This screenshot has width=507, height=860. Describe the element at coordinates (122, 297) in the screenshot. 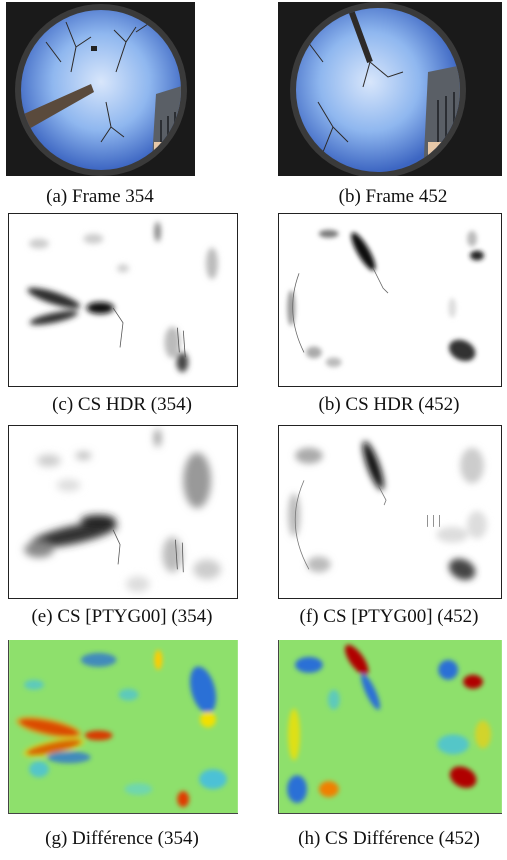

I see `cs-hdr-354-svg` at that location.